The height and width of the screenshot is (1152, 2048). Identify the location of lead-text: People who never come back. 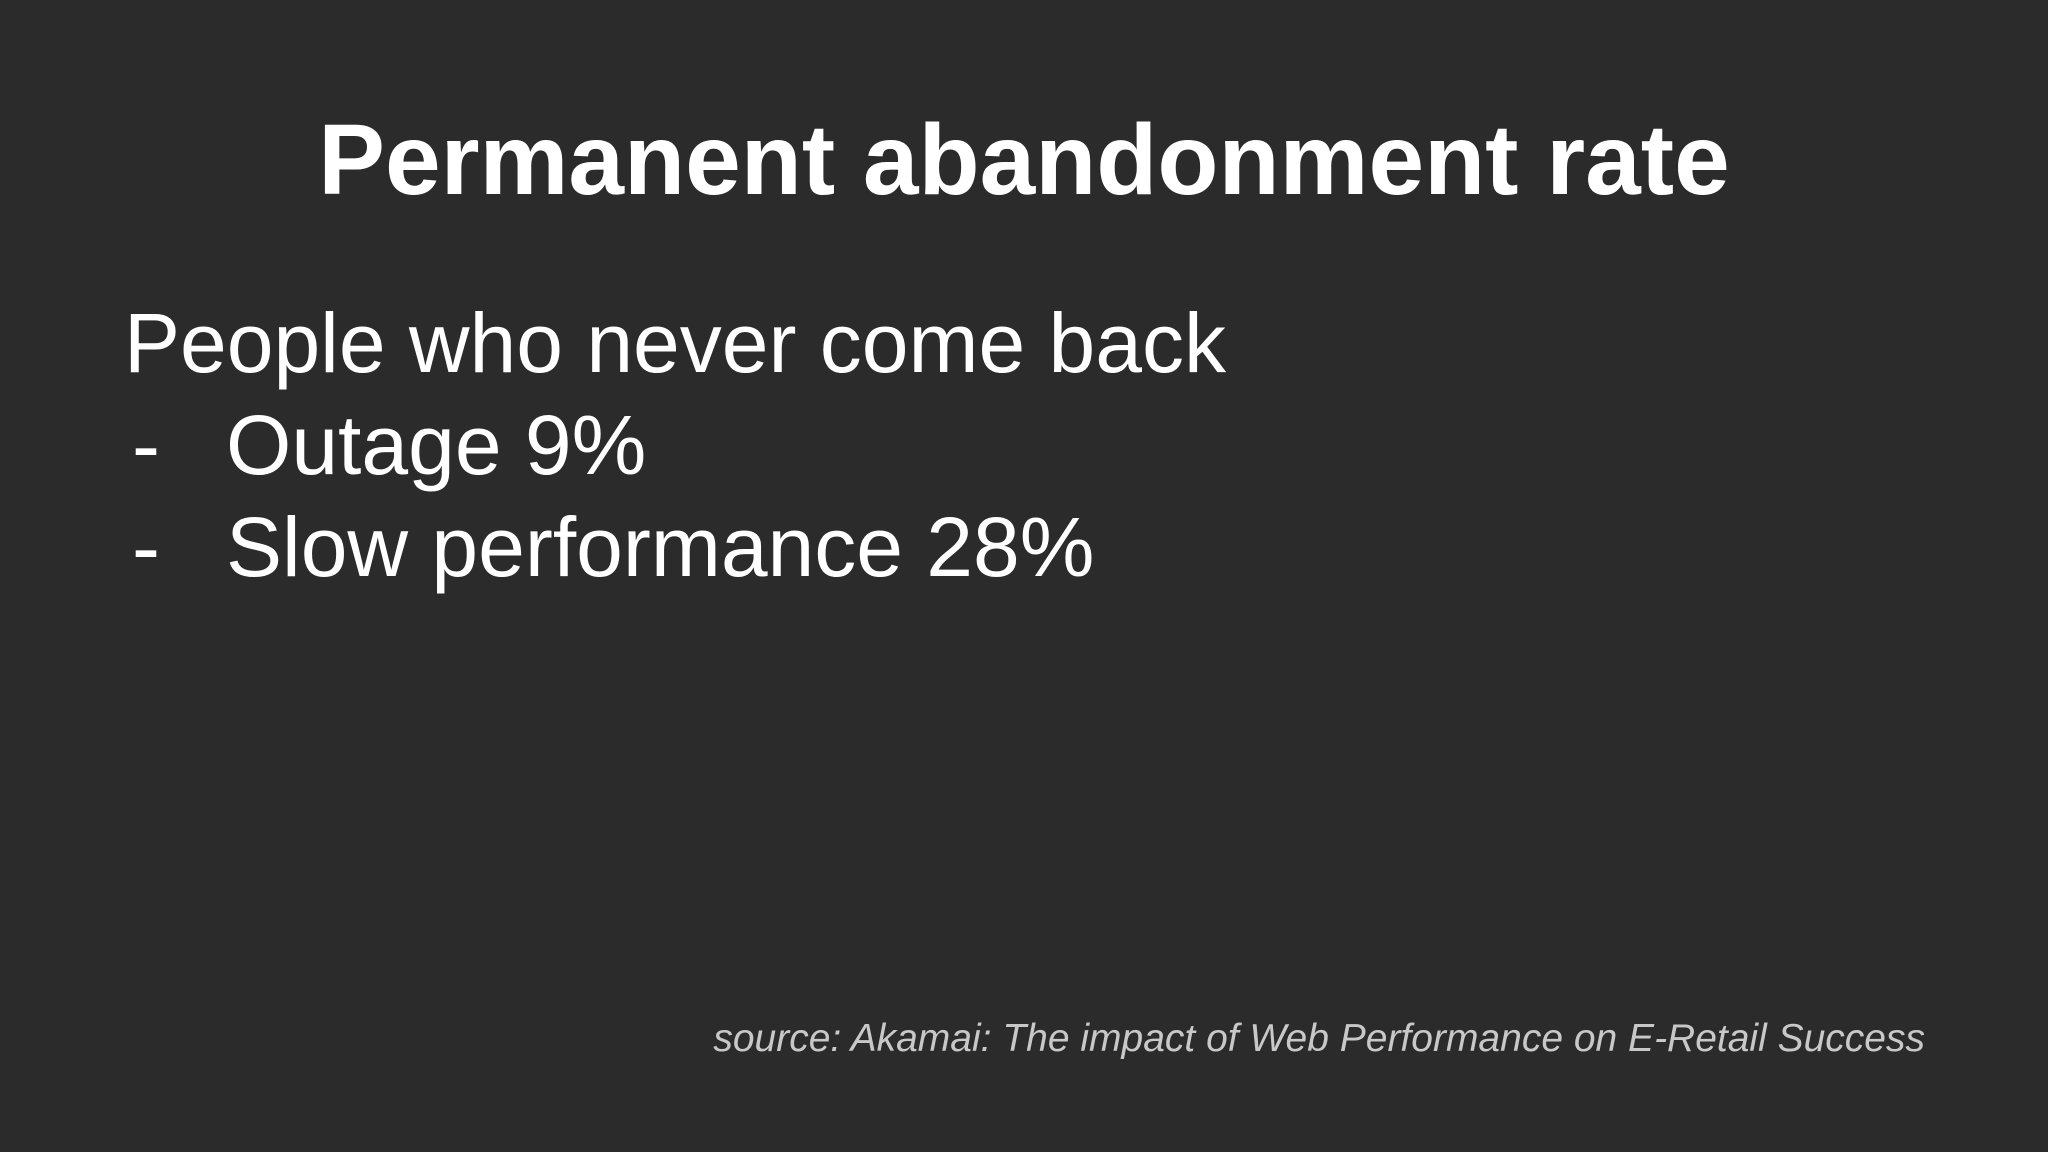
(675, 343).